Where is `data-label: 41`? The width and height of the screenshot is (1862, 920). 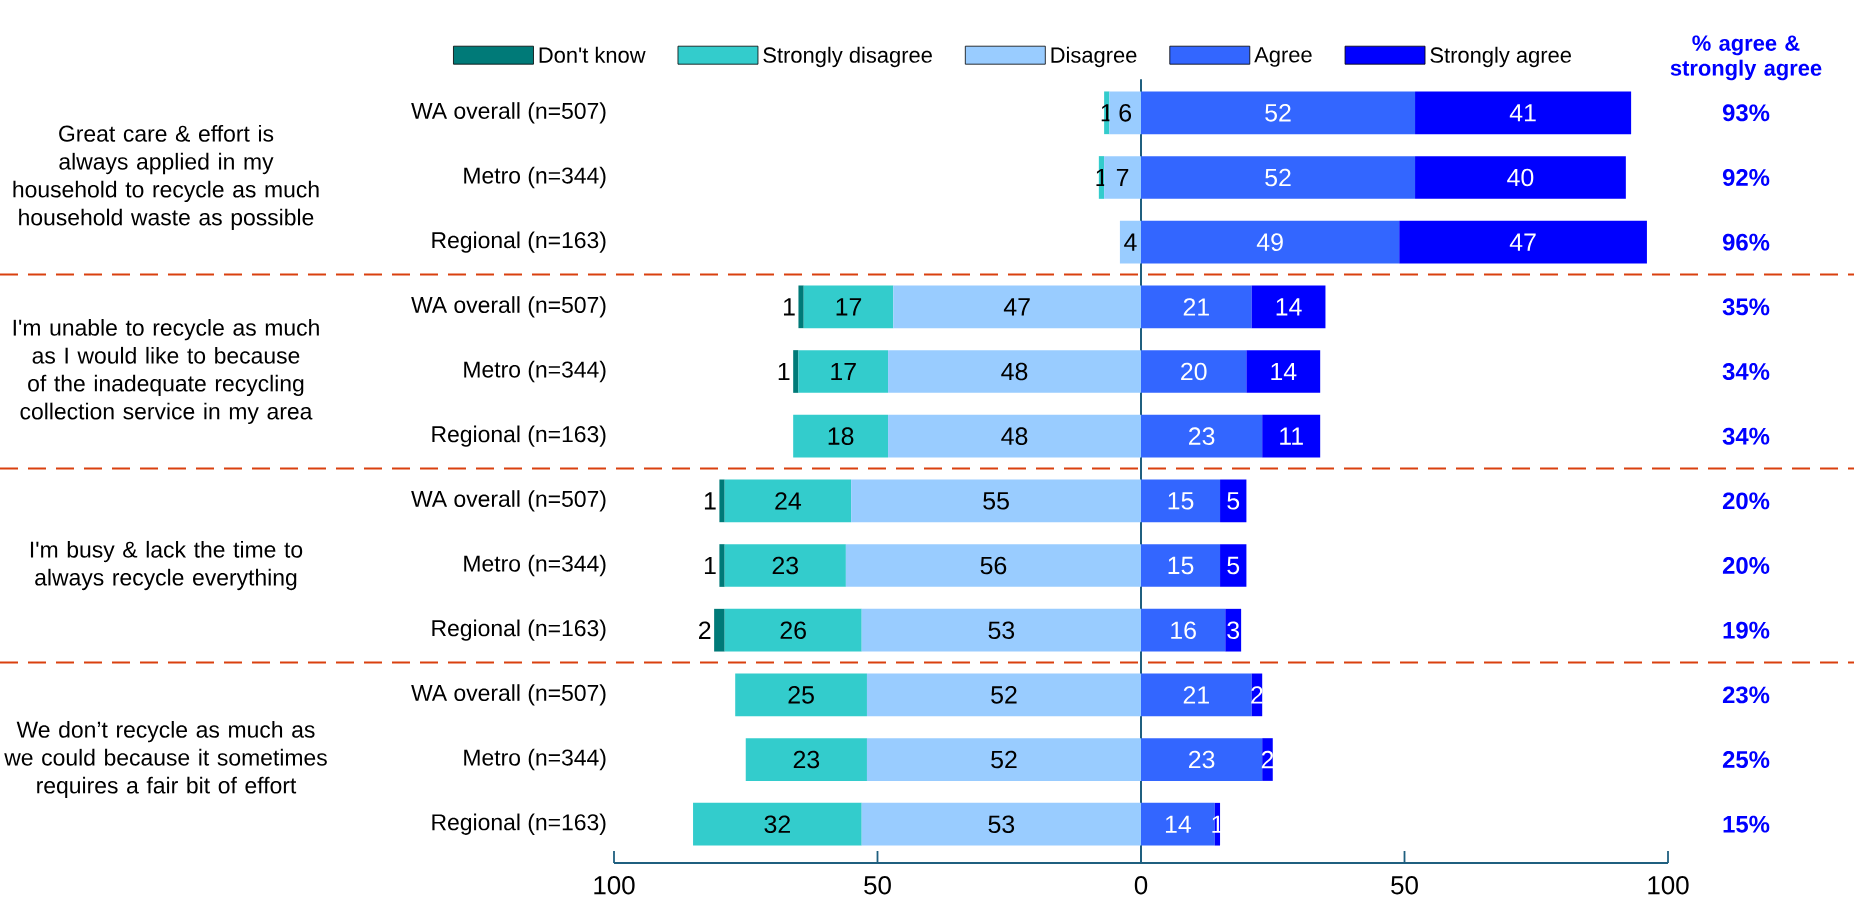 data-label: 41 is located at coordinates (1522, 113).